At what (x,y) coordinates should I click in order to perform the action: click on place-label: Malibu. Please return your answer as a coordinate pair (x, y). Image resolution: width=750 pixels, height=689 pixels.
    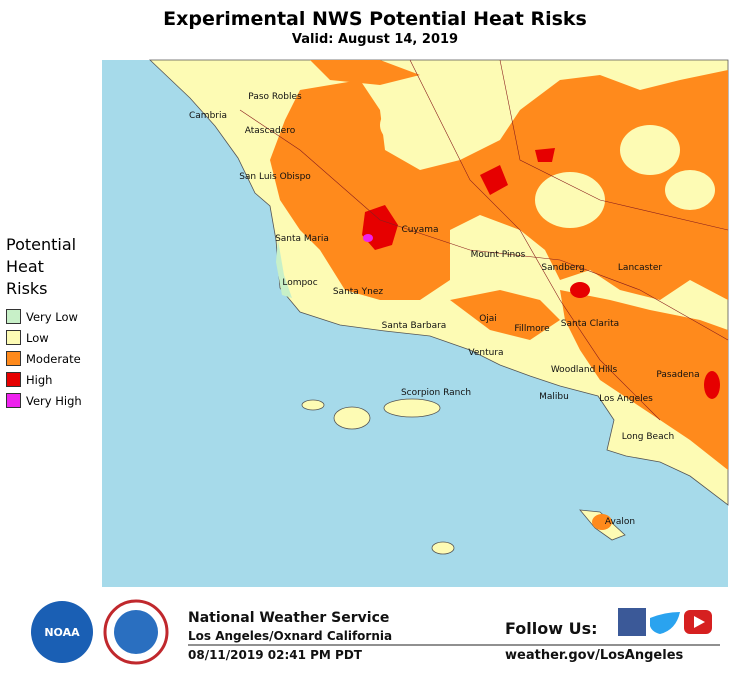
    Looking at the image, I should click on (554, 397).